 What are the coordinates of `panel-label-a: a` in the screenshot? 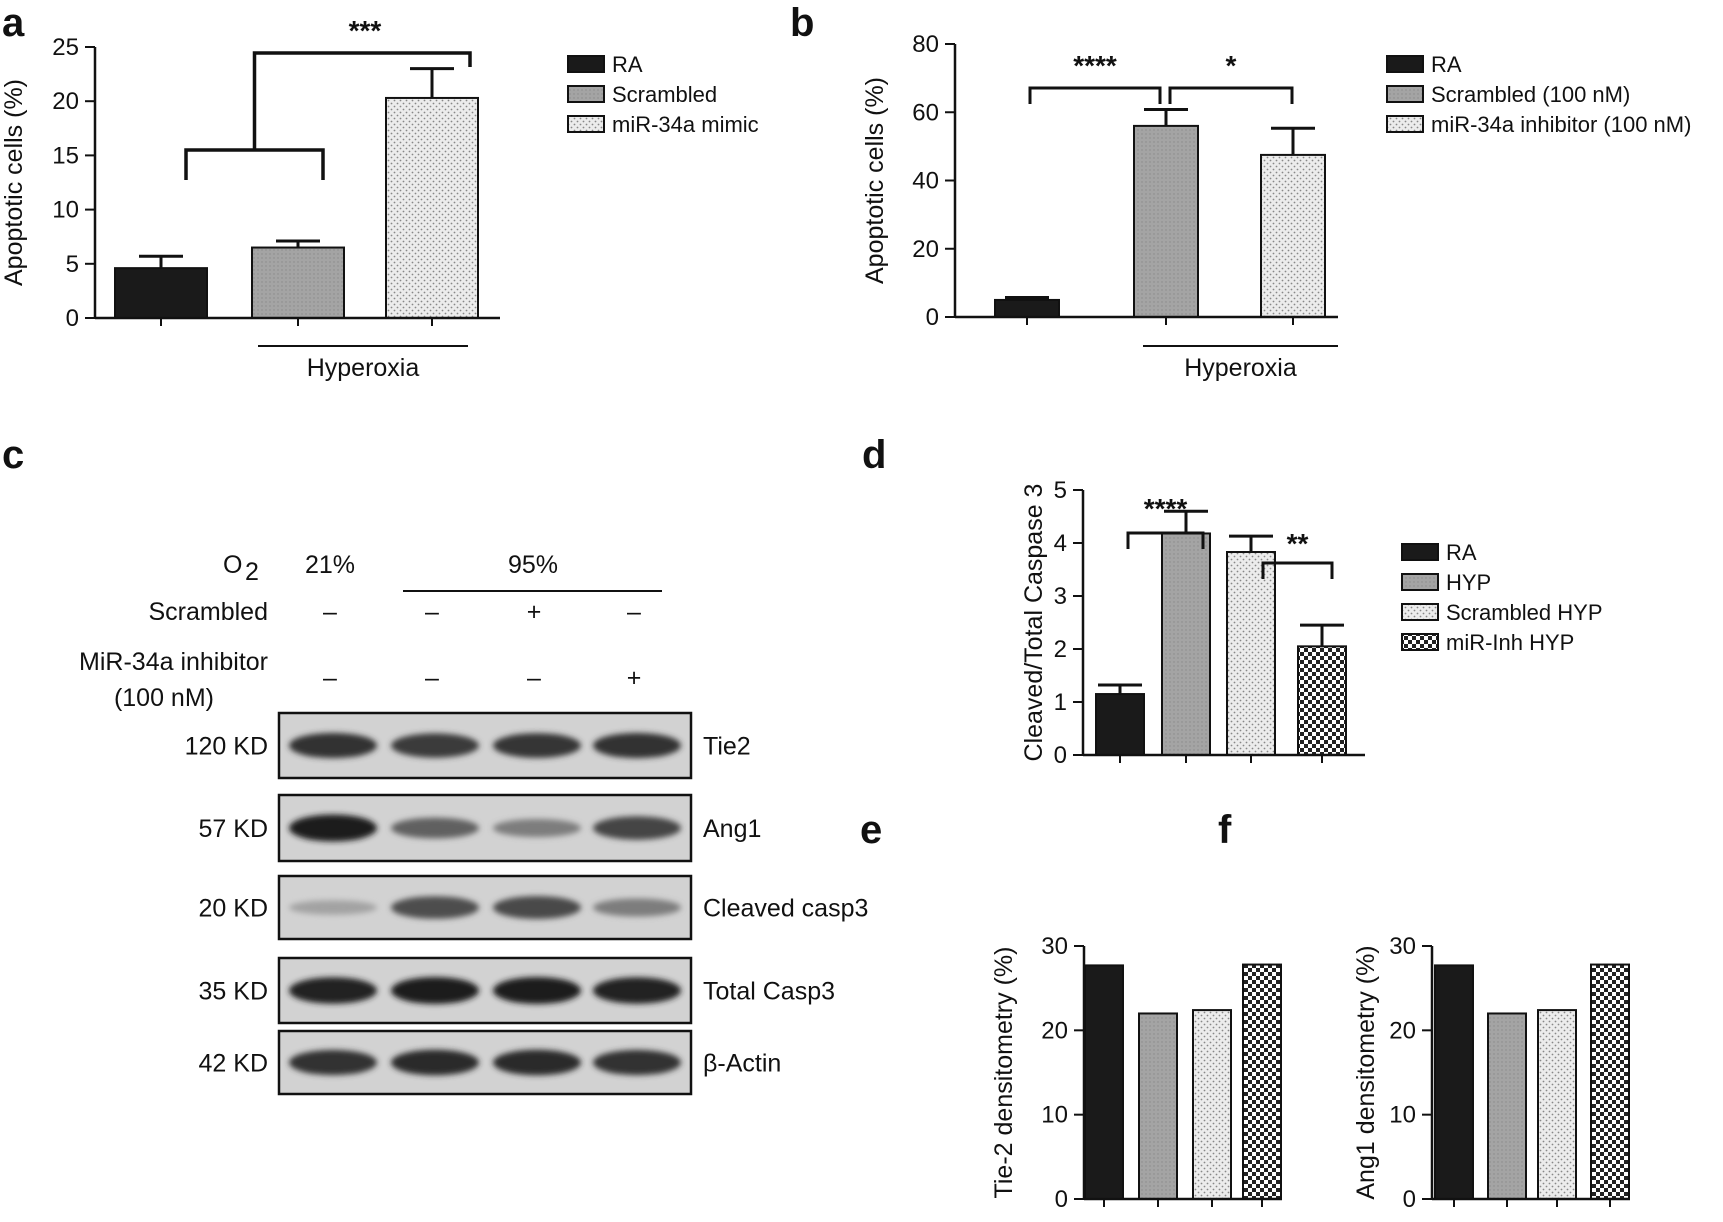 It's located at (13, 23).